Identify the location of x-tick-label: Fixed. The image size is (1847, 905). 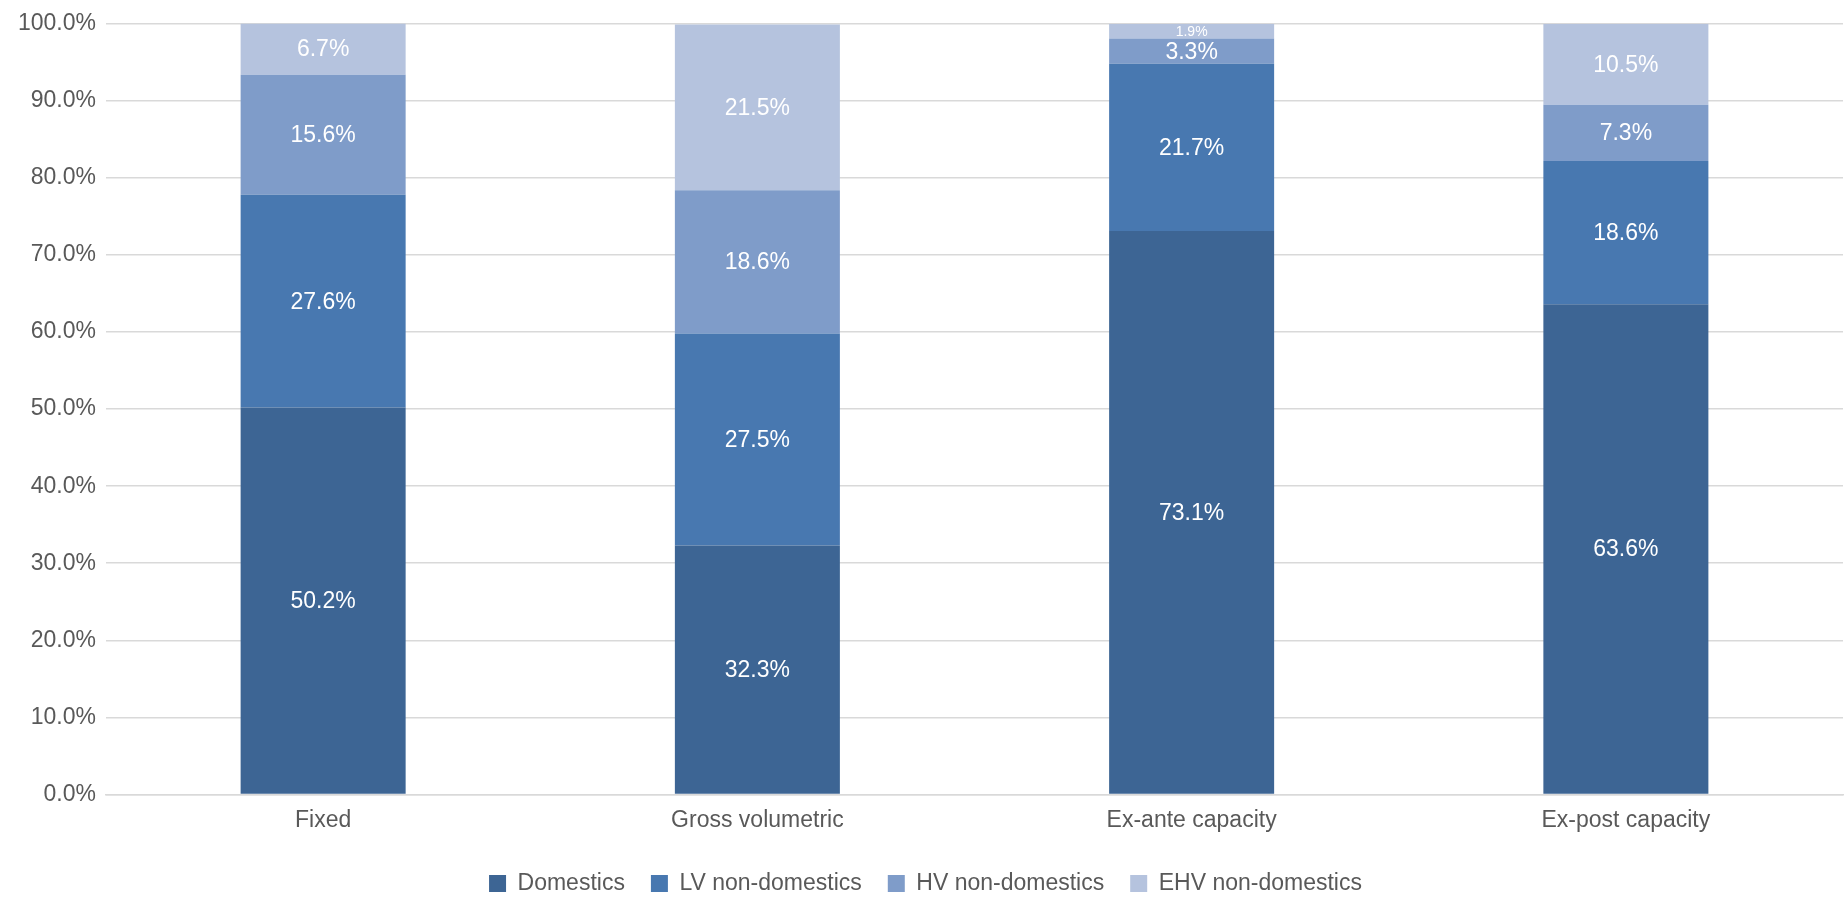
(323, 818).